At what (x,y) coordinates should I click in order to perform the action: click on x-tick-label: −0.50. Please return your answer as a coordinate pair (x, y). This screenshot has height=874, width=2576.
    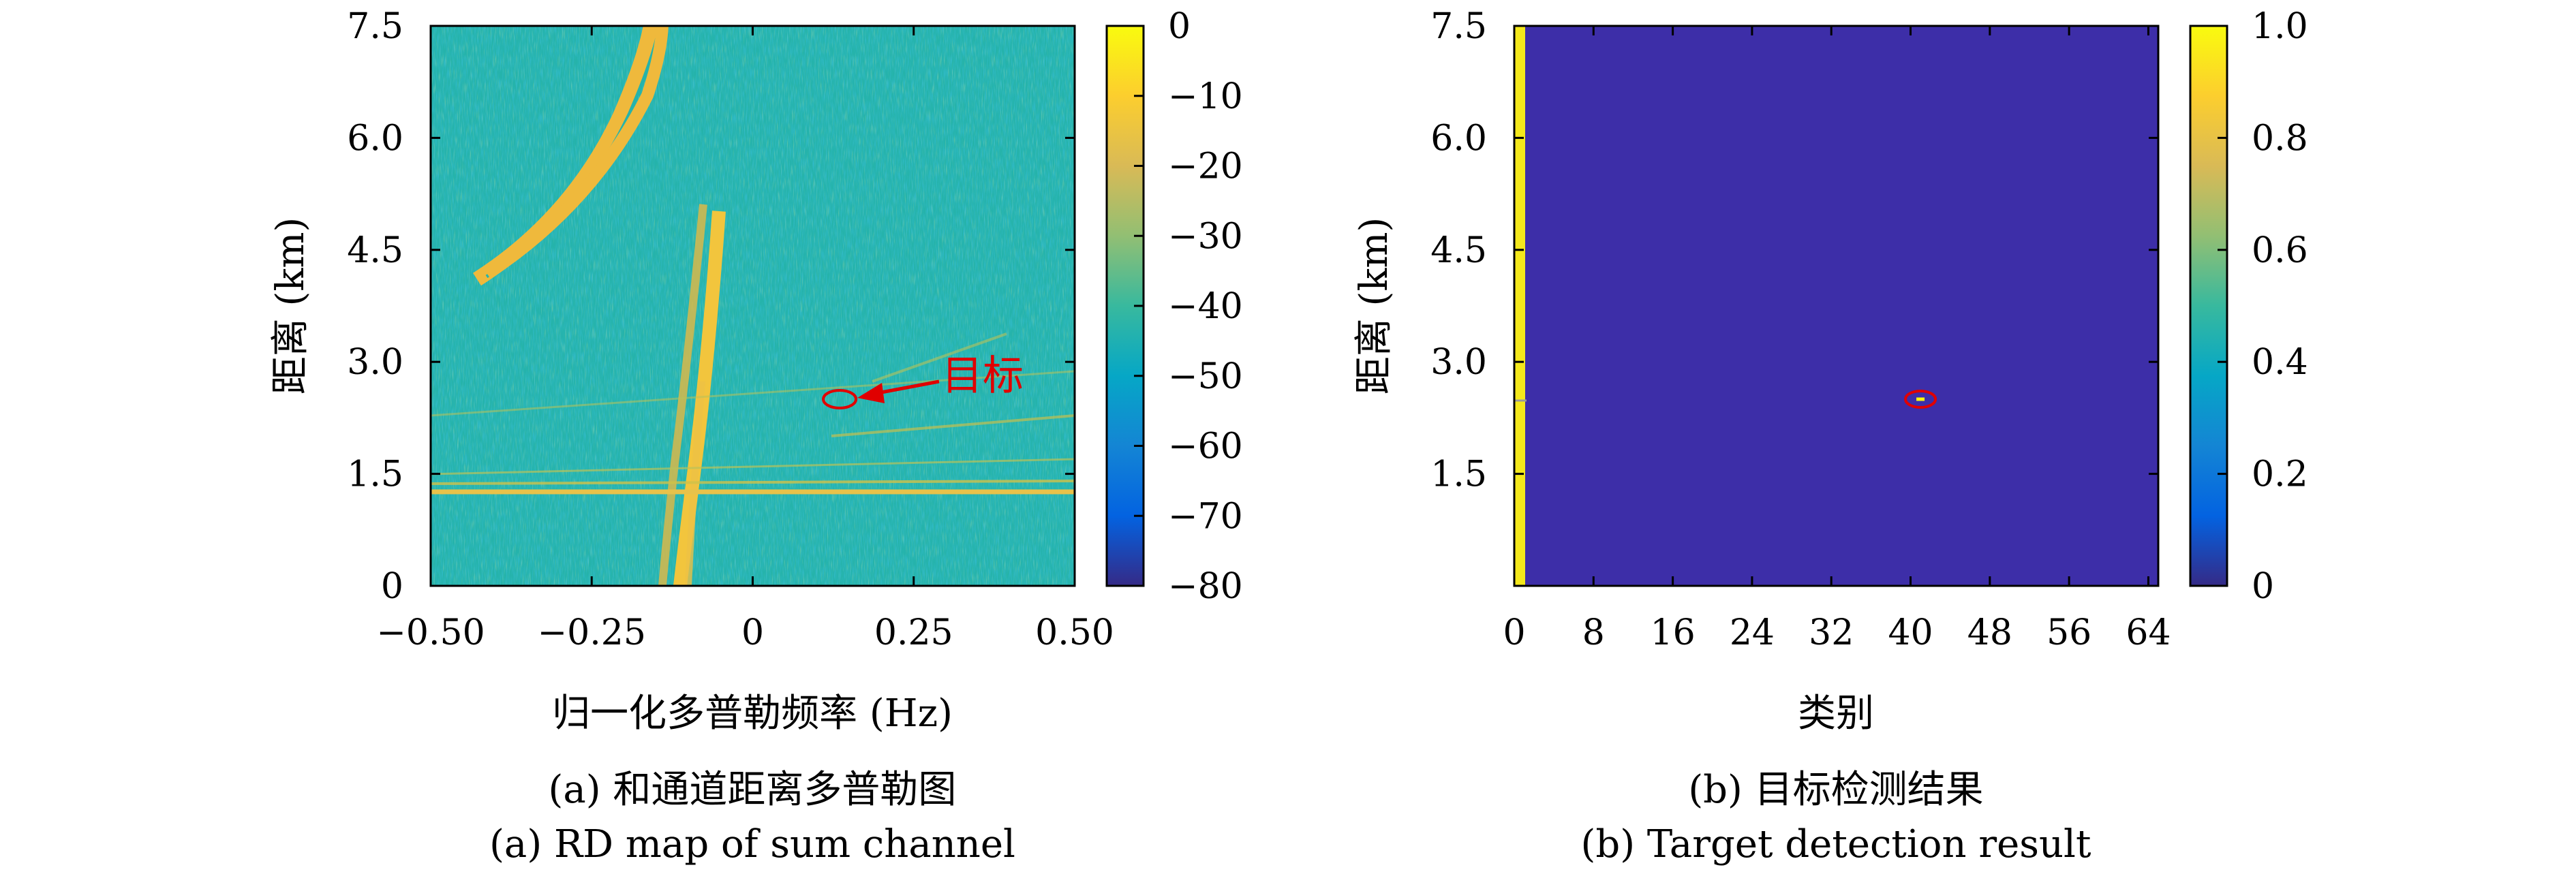
    Looking at the image, I should click on (430, 632).